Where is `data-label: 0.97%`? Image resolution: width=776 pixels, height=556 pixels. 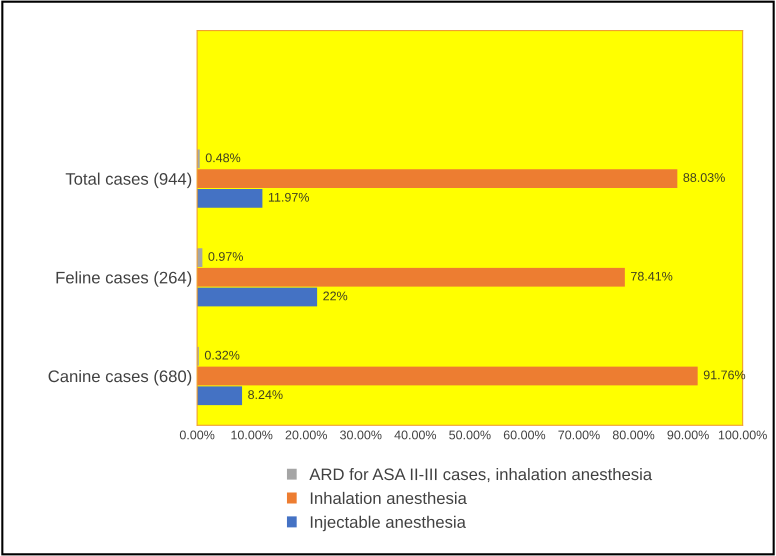 data-label: 0.97% is located at coordinates (225, 256).